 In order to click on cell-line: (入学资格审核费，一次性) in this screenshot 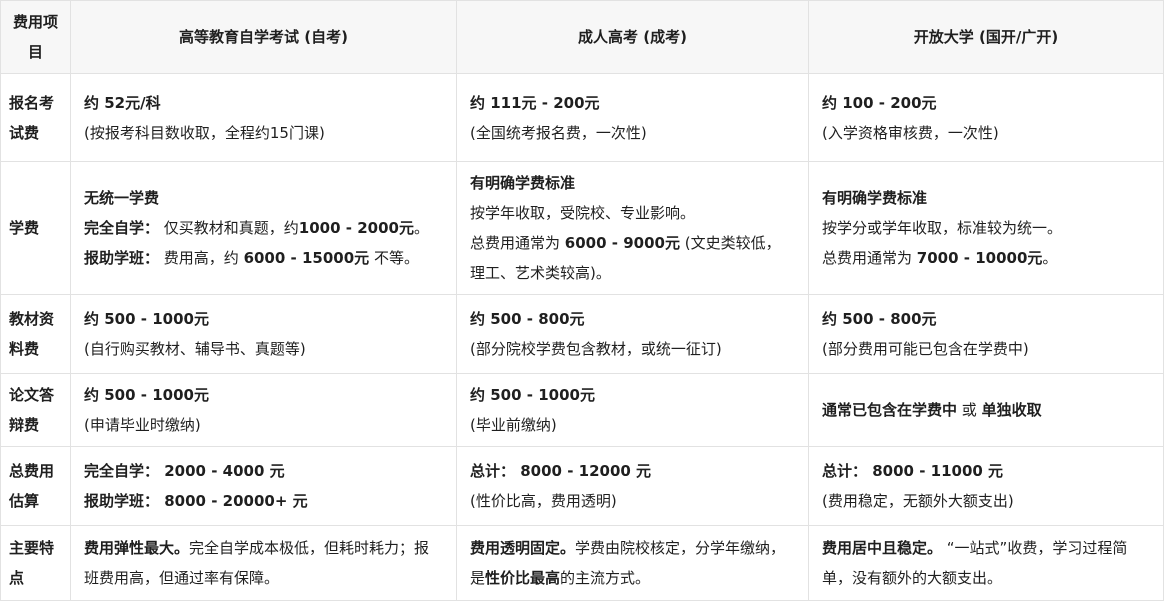, I will do `click(910, 132)`.